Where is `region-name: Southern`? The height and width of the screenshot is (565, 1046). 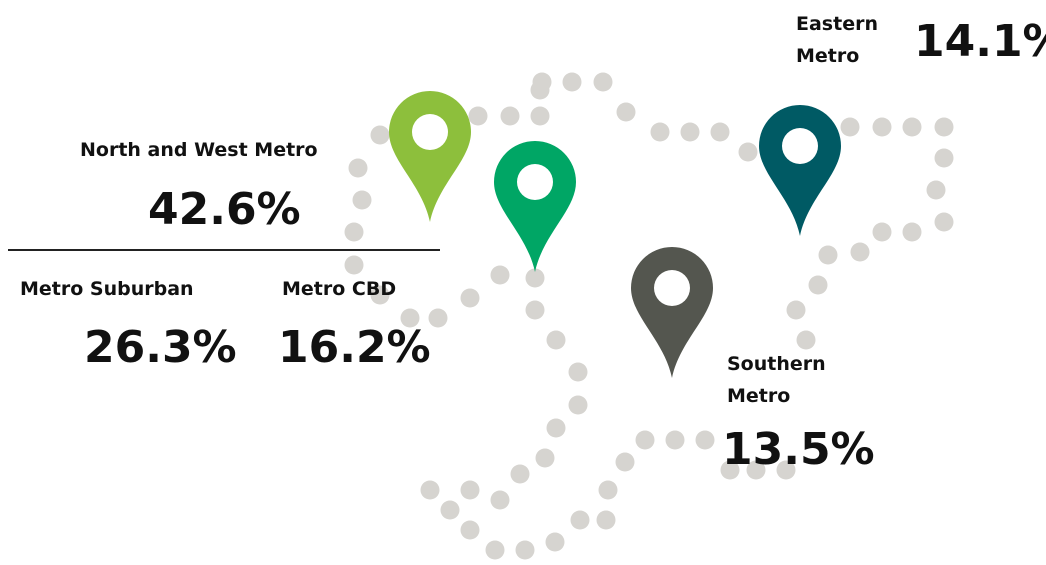 region-name: Southern is located at coordinates (776, 364).